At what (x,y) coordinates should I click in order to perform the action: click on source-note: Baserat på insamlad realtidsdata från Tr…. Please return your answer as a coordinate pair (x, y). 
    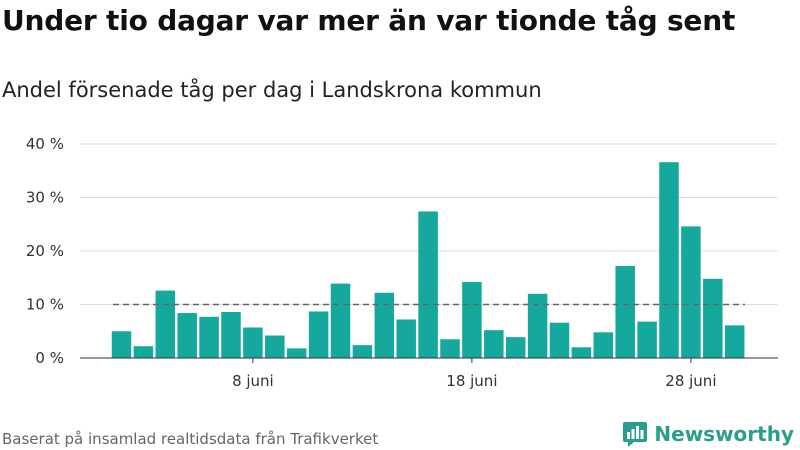
    Looking at the image, I should click on (190, 439).